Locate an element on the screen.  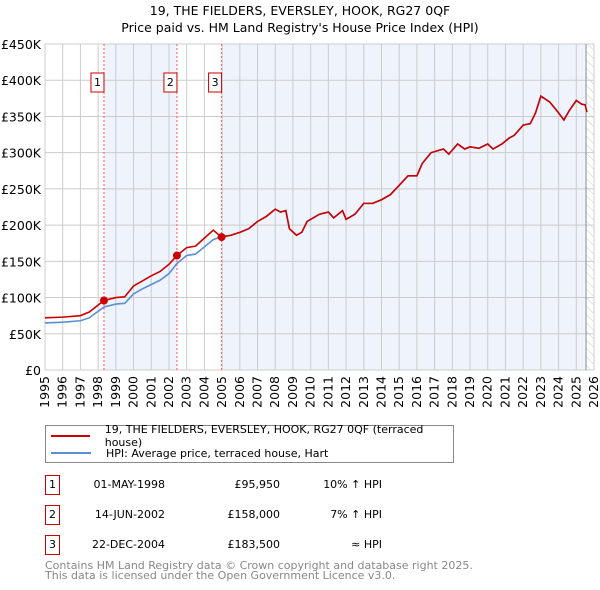
sale-row: 2 14-JUN-2002 £158,000 7% ↑ HPI is located at coordinates (245, 515).